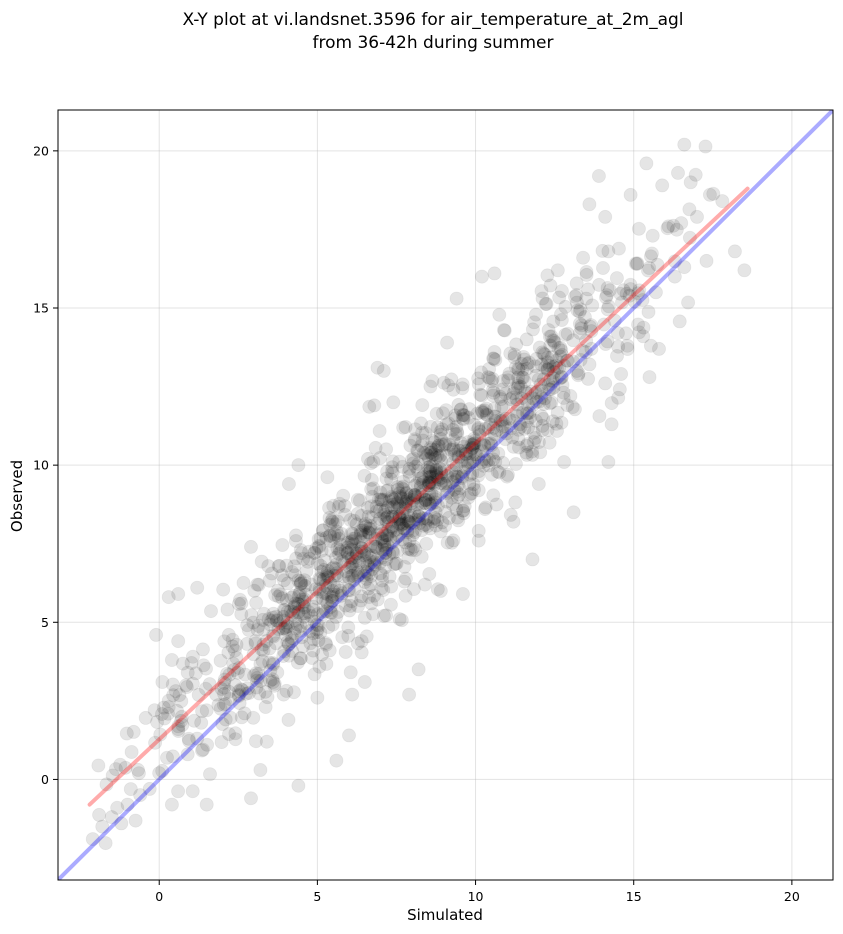 The width and height of the screenshot is (843, 934). I want to click on x-tick-label: 10, so click(476, 896).